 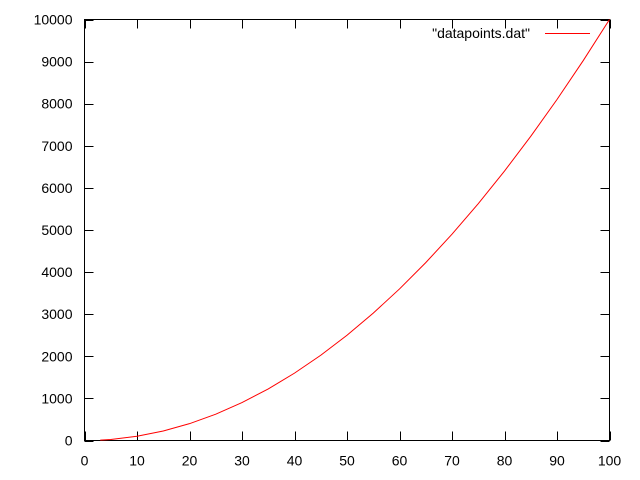 What do you see at coordinates (85, 461) in the screenshot?
I see `x-tick-label: 0` at bounding box center [85, 461].